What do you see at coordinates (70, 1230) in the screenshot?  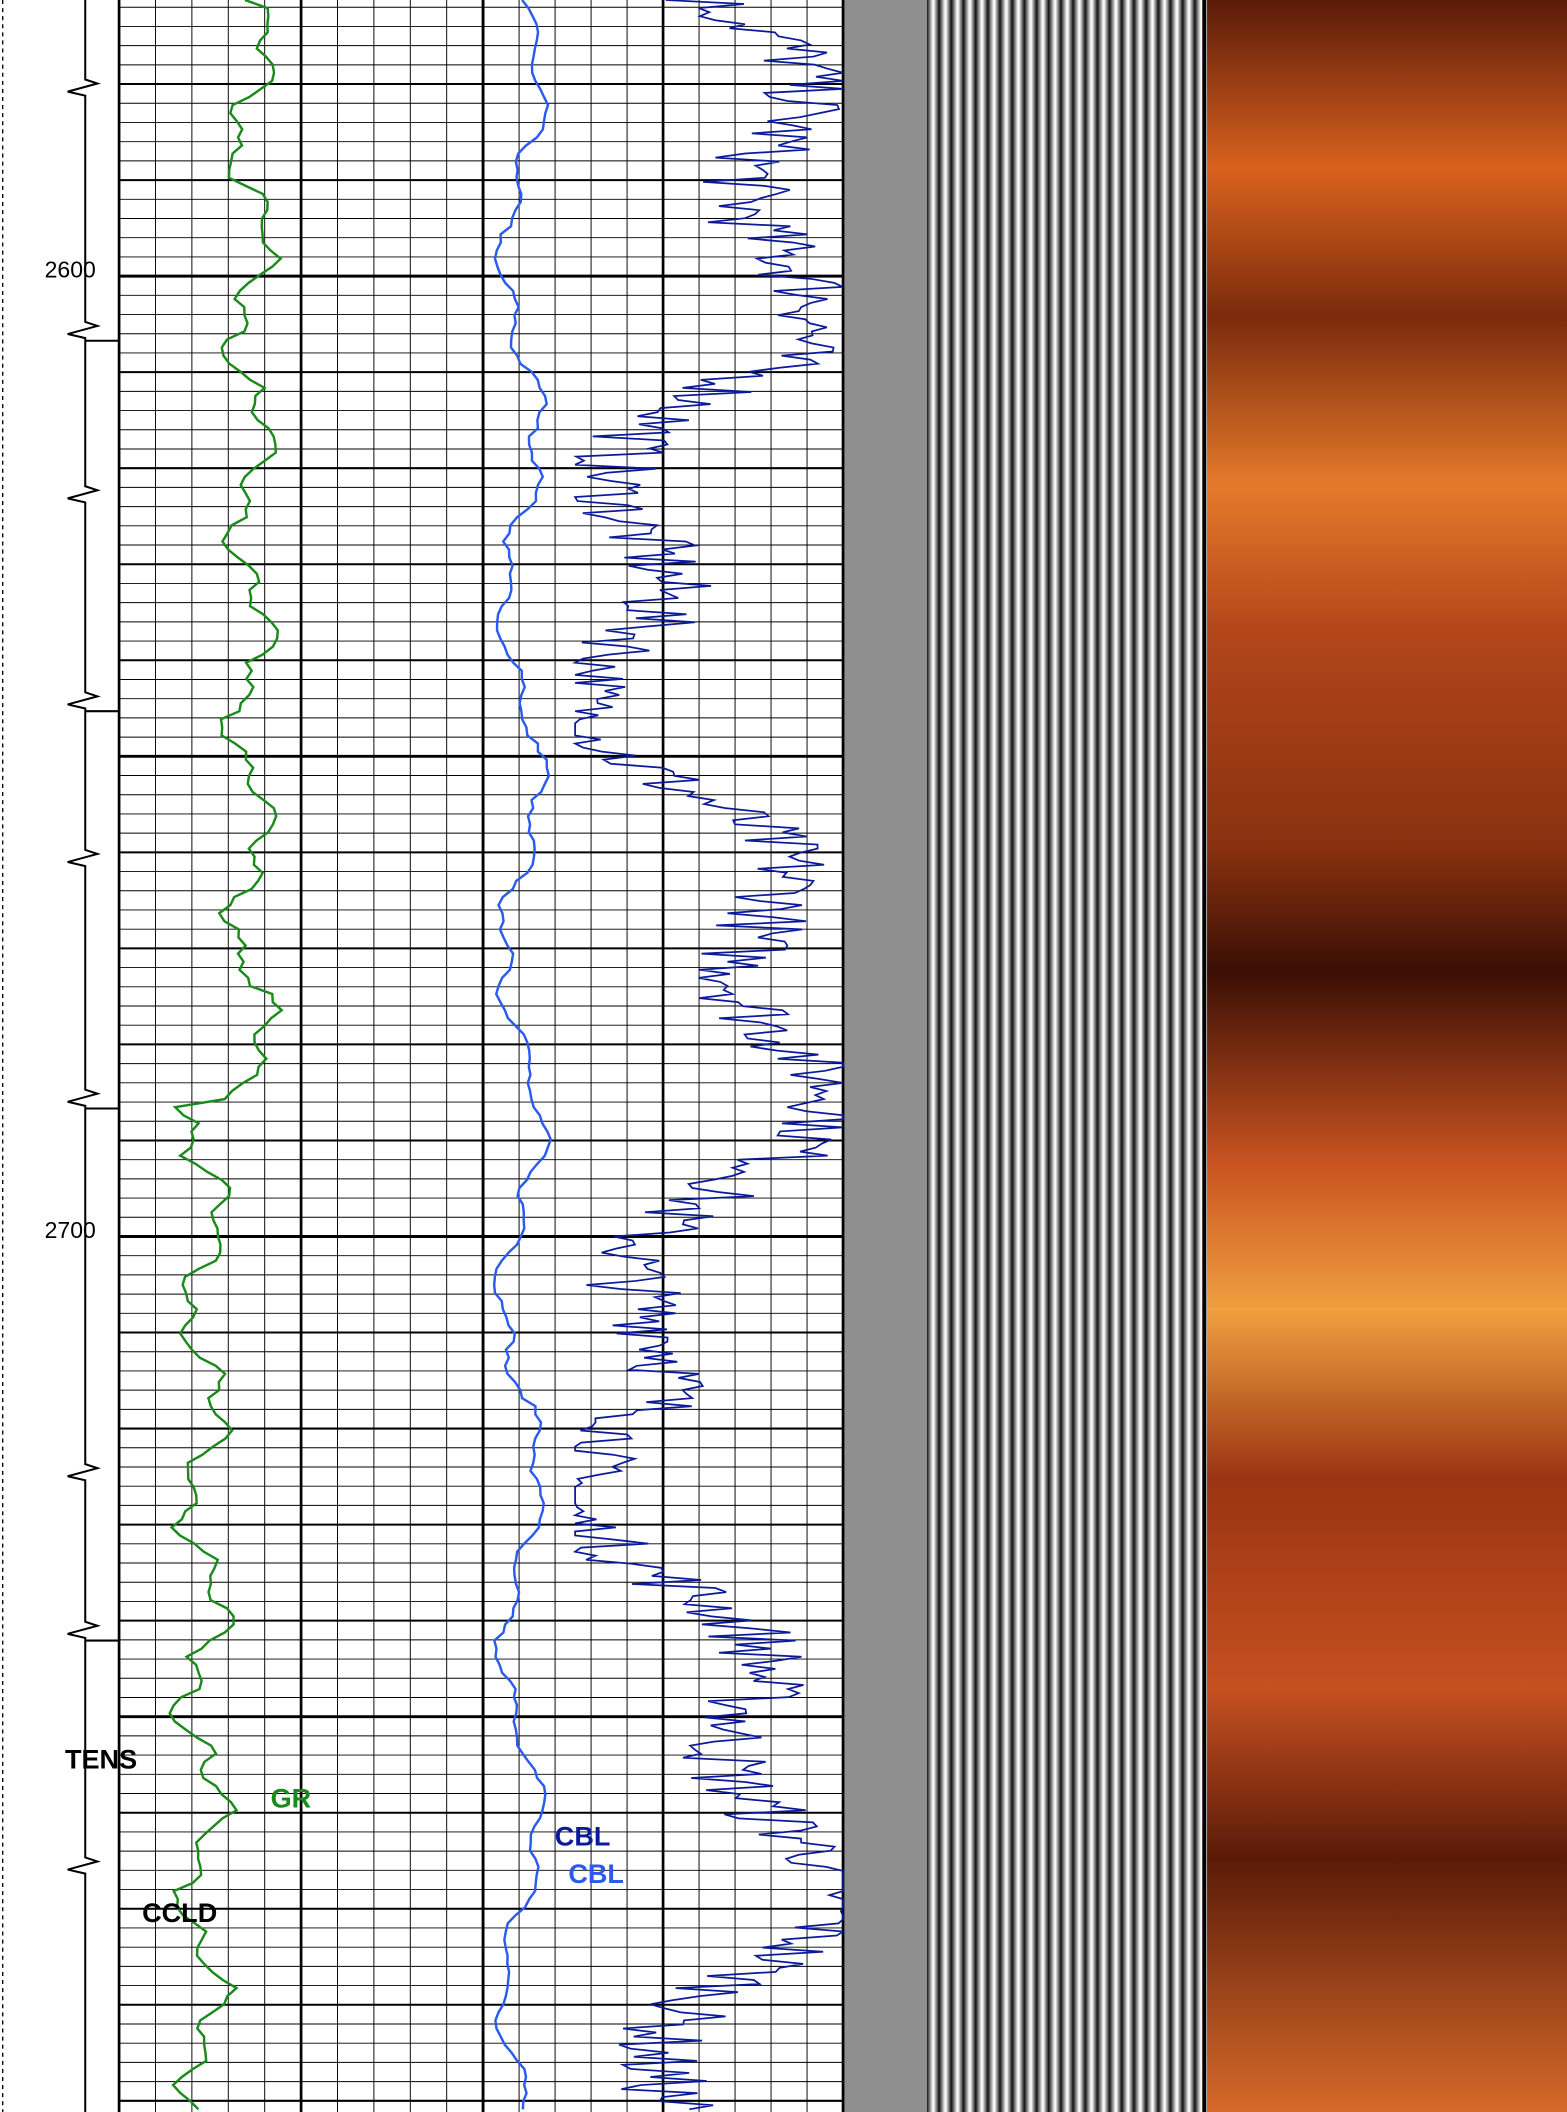 I see `depth-label: 2700` at bounding box center [70, 1230].